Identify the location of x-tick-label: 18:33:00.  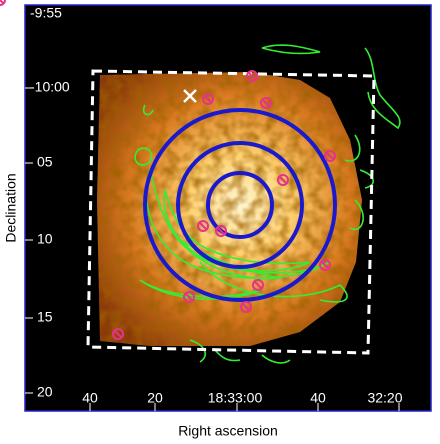
(235, 398).